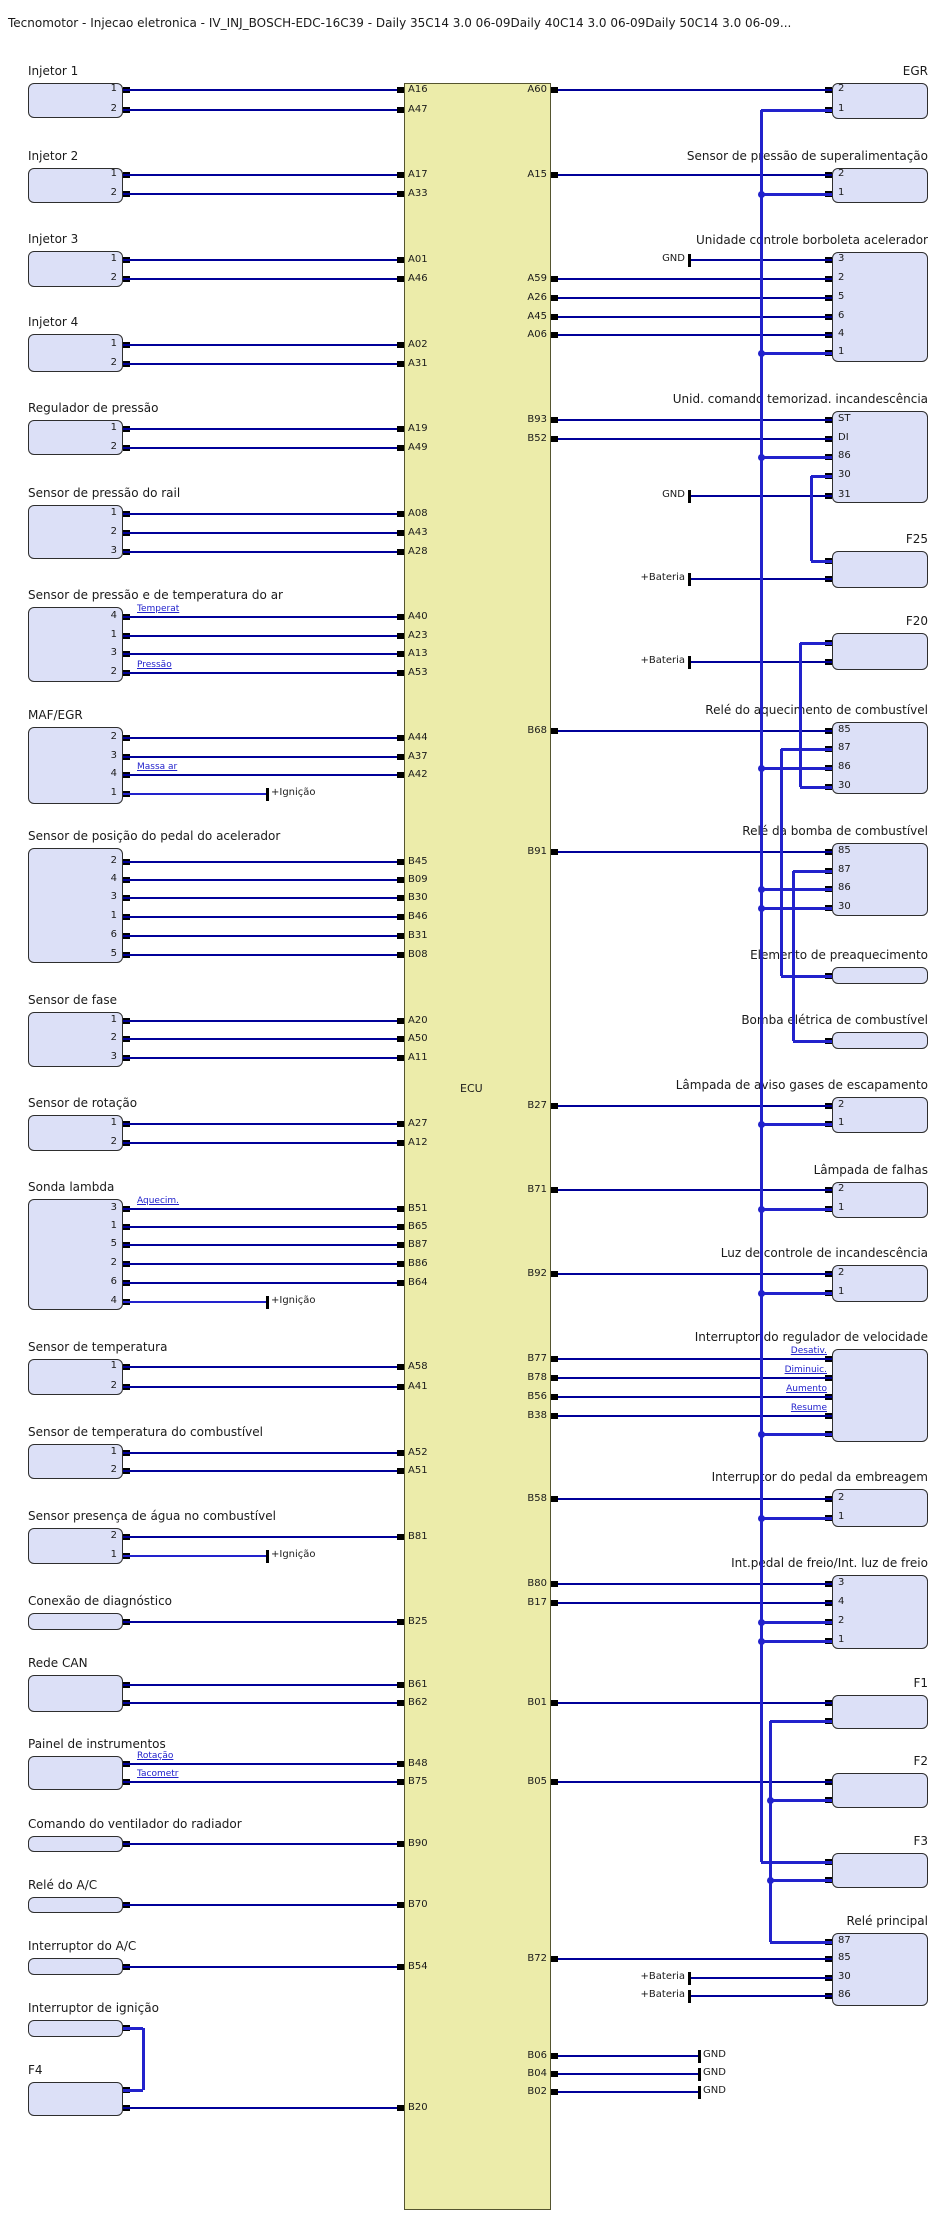  Describe the element at coordinates (824, 1253) in the screenshot. I see `component-title: Luz de controle de incandescência` at that location.